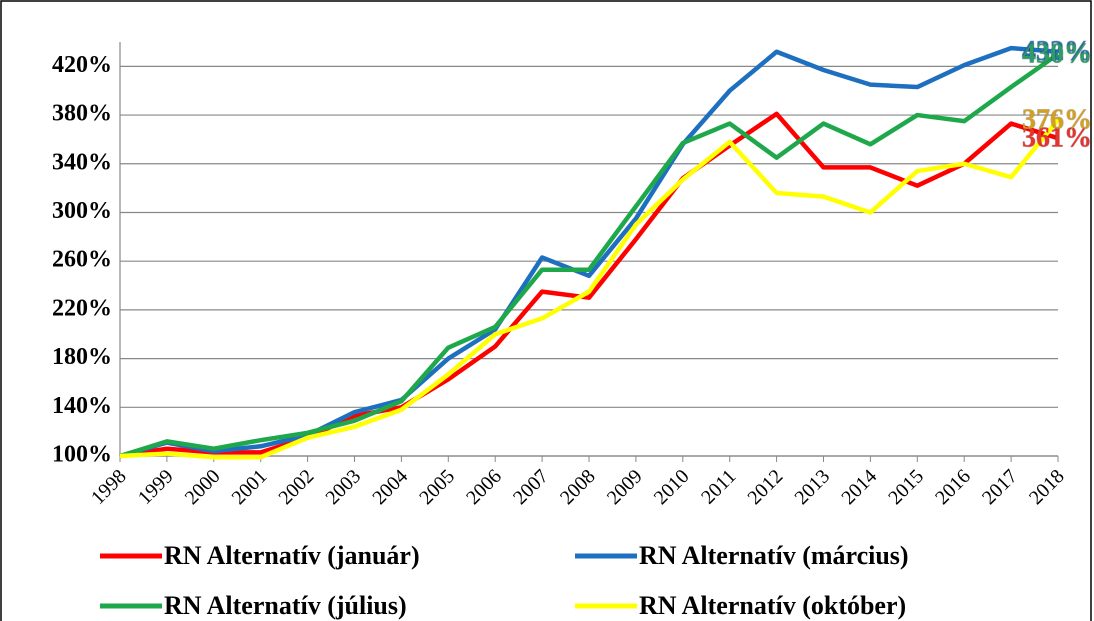 The image size is (1094, 621). I want to click on x-tick-label: 2014, so click(859, 487).